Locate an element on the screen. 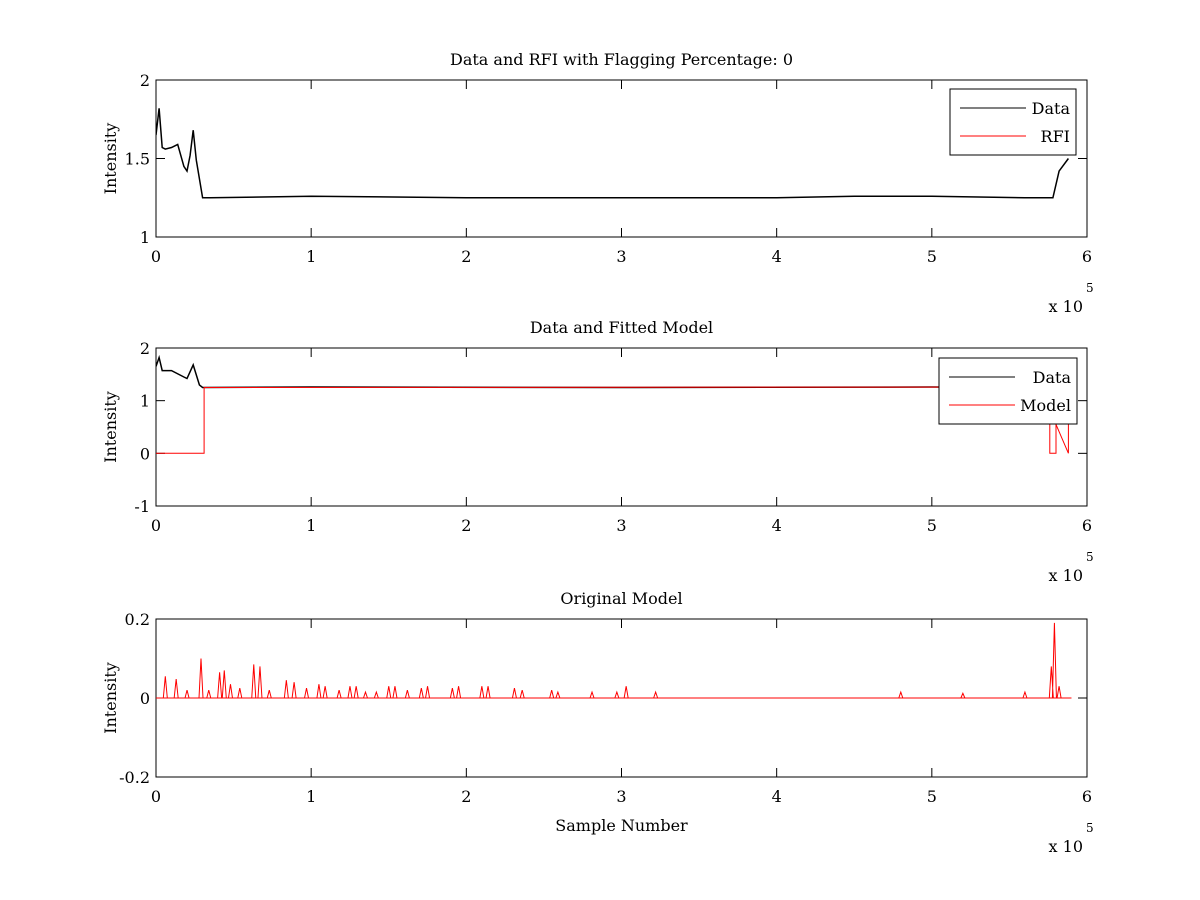 The width and height of the screenshot is (1200, 900). legend: Data Model is located at coordinates (1008, 391).